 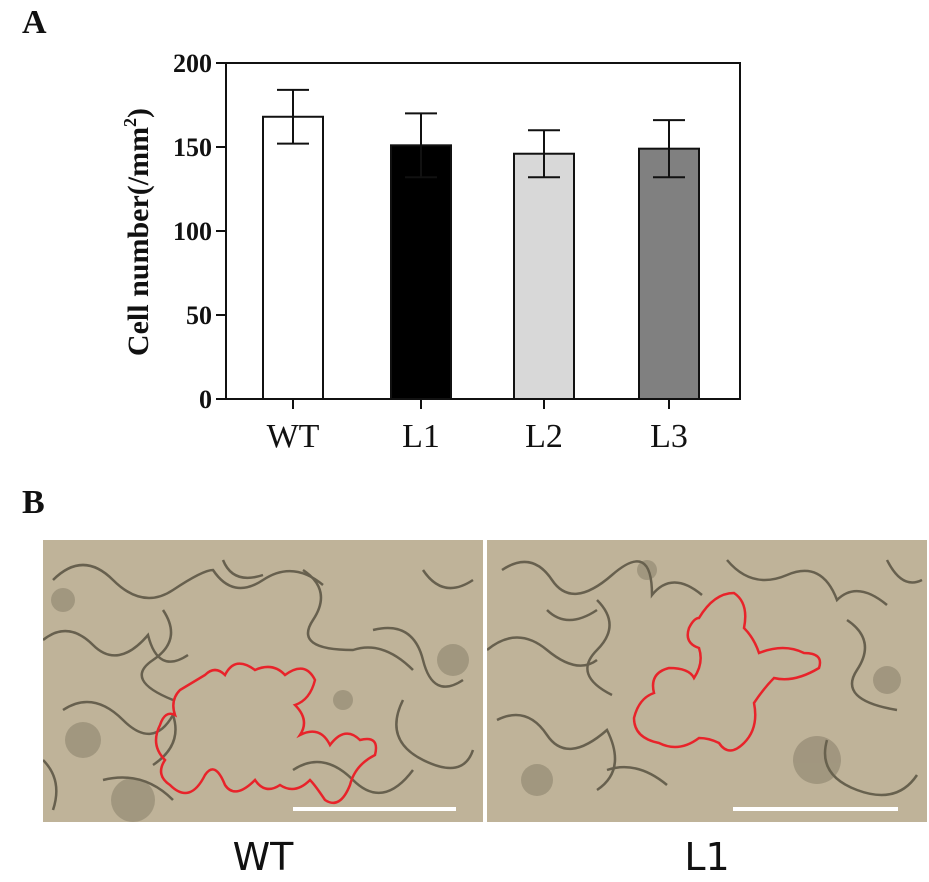 What do you see at coordinates (707, 857) in the screenshot?
I see `micrograph-l1-caption: L1` at bounding box center [707, 857].